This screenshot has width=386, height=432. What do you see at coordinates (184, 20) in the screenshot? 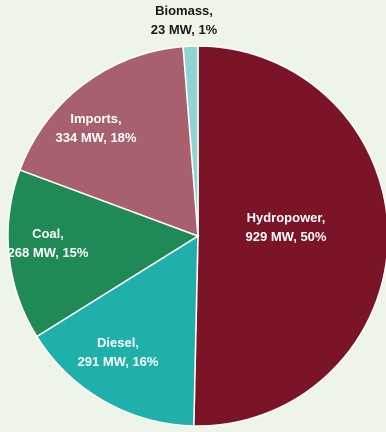
I see `pie-label-biomass: Biomass, 23 MW, 1%` at bounding box center [184, 20].